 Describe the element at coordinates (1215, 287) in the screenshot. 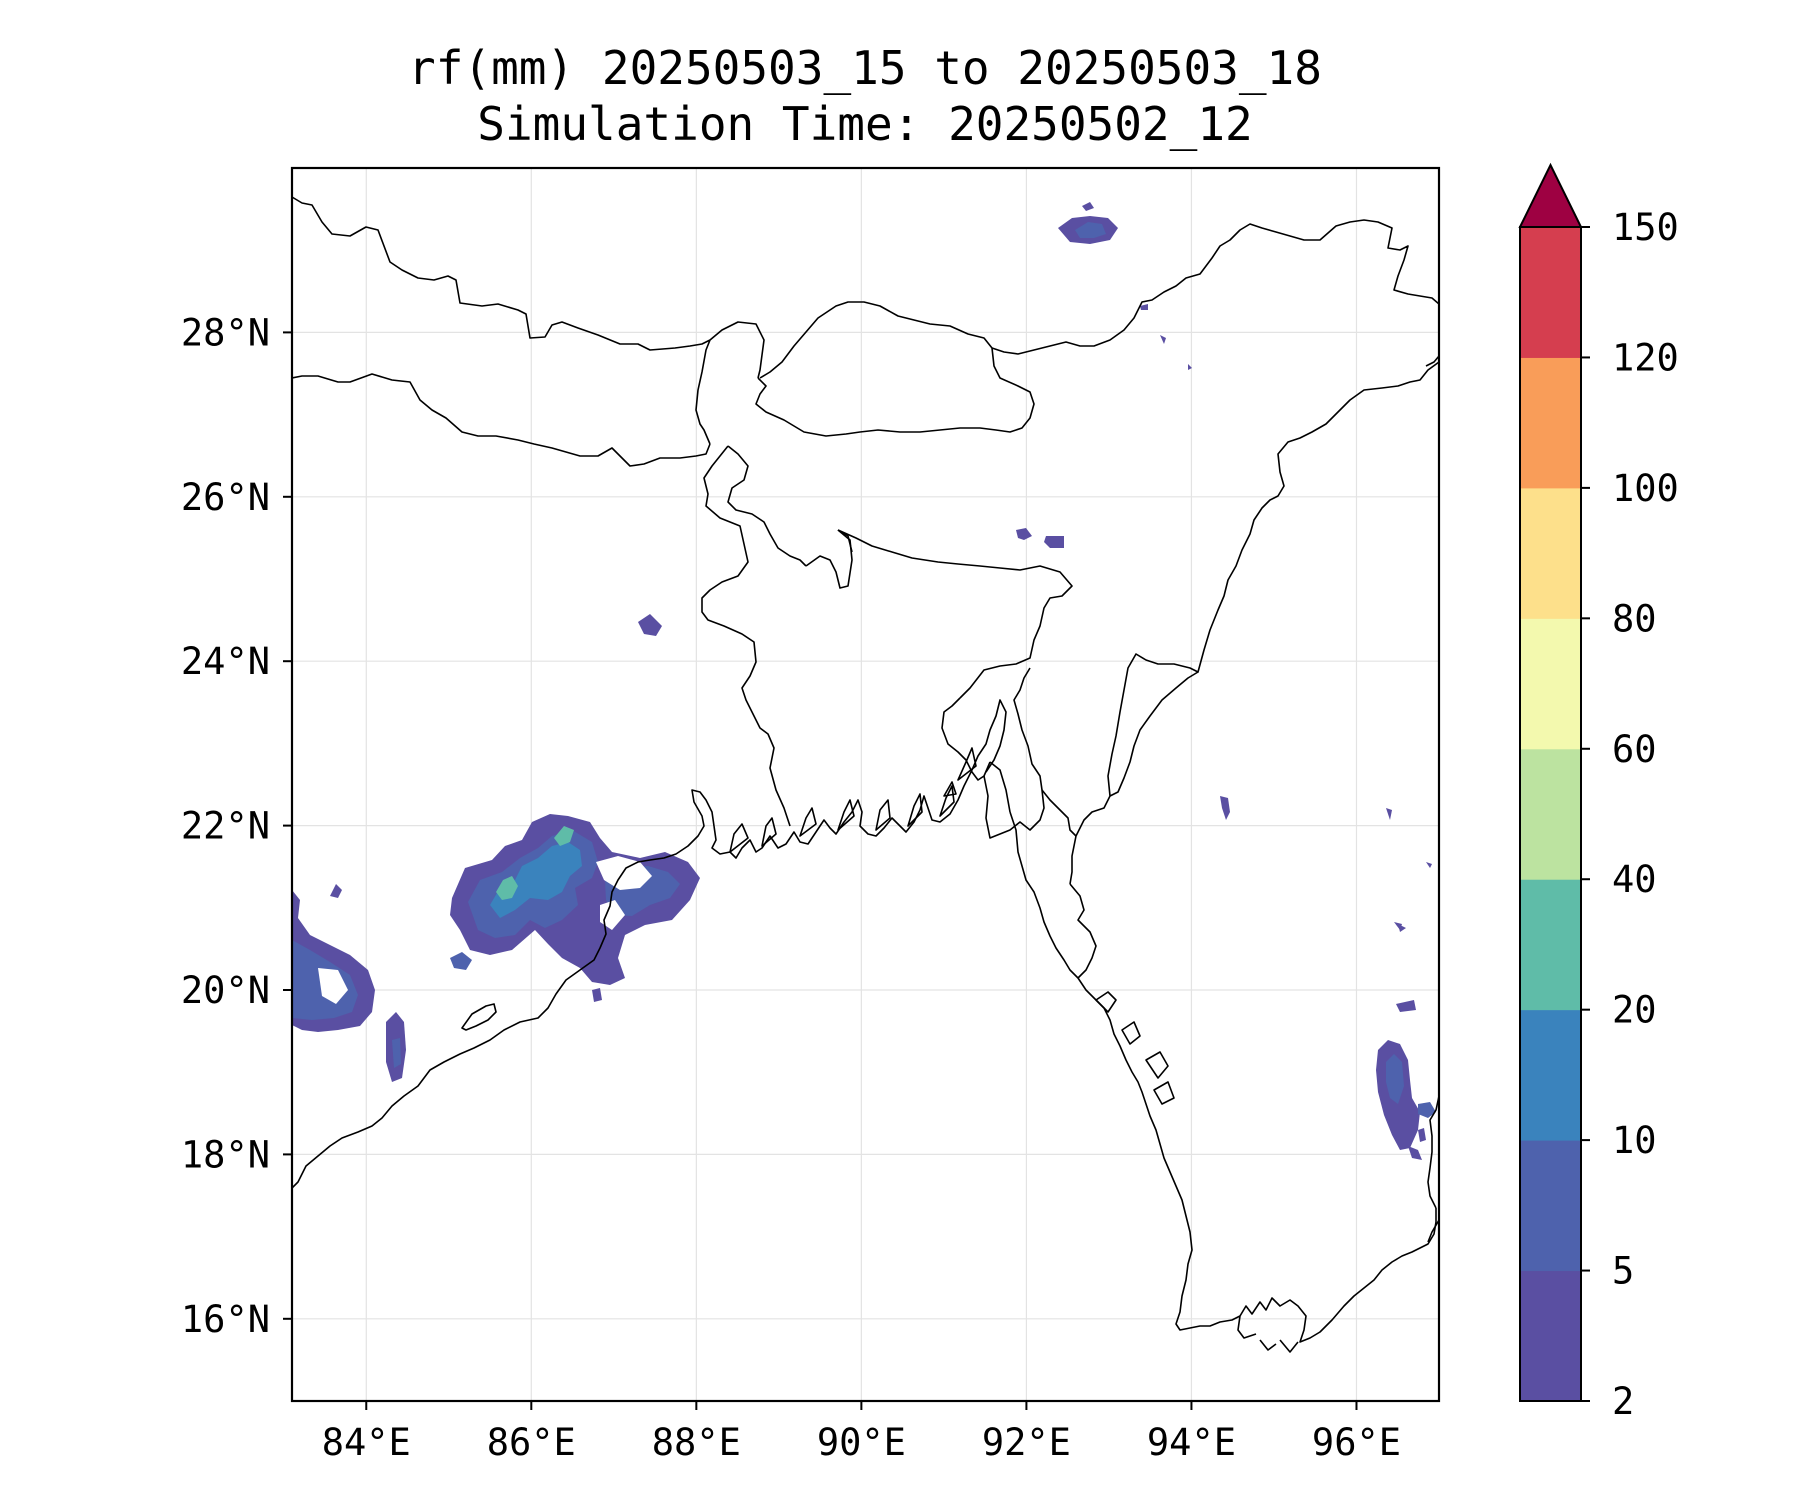

I see `arunachal-china-border` at that location.